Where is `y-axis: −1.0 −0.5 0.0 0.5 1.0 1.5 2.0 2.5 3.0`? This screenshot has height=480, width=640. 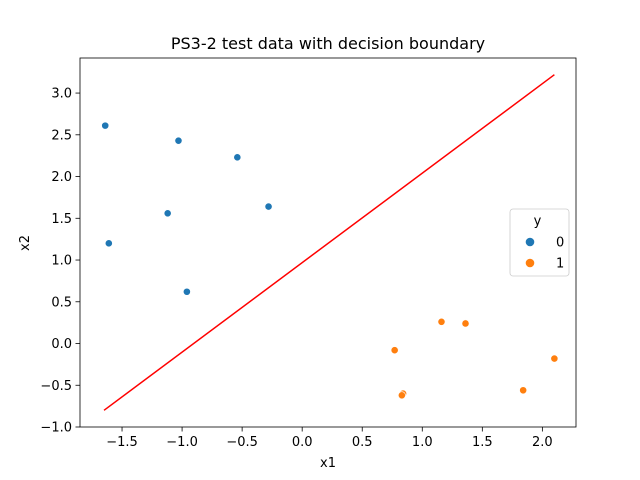
y-axis: −1.0 −0.5 0.0 0.5 1.0 1.5 2.0 2.5 3.0 is located at coordinates (60, 261).